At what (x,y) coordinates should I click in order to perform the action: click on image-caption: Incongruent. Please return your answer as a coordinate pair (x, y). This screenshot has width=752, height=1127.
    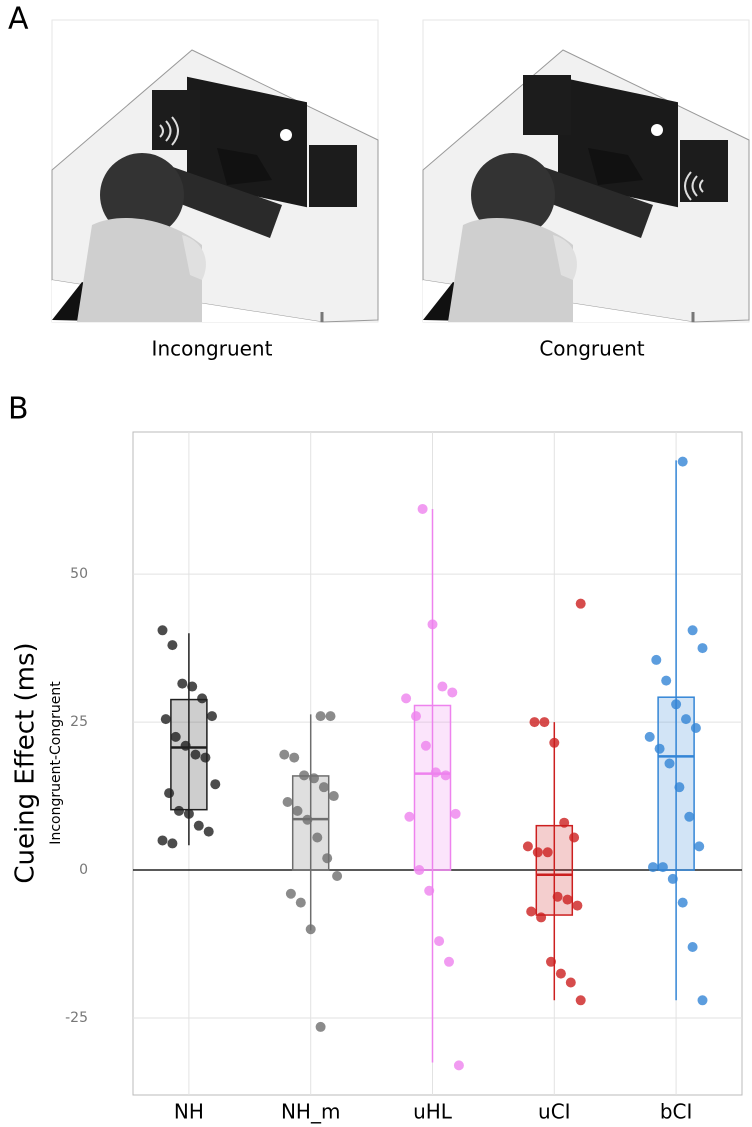
    Looking at the image, I should click on (212, 349).